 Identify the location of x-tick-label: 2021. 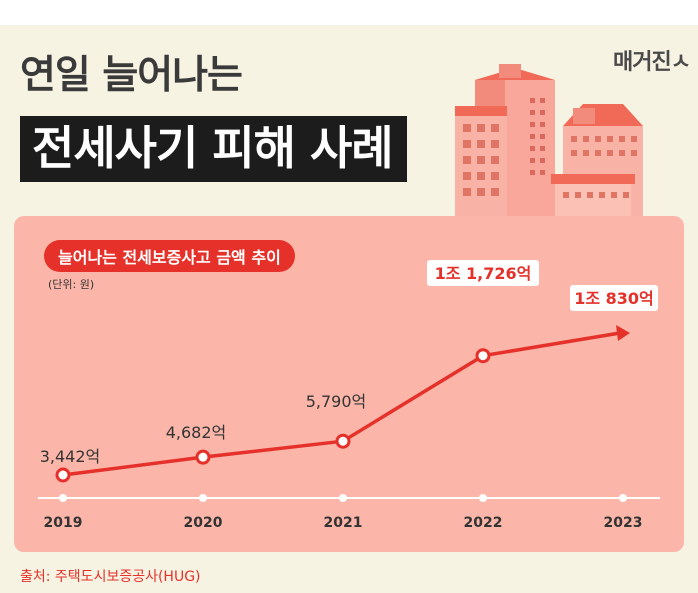
(343, 523).